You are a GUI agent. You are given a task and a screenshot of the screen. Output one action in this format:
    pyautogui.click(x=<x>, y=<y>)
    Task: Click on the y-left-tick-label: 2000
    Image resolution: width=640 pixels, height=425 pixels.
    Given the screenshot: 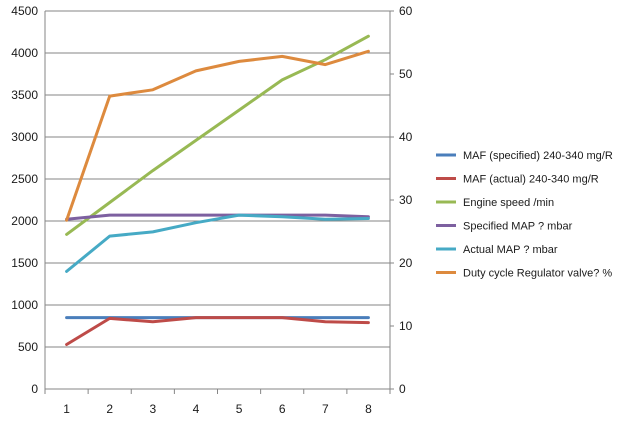 What is the action you would take?
    pyautogui.click(x=24, y=221)
    